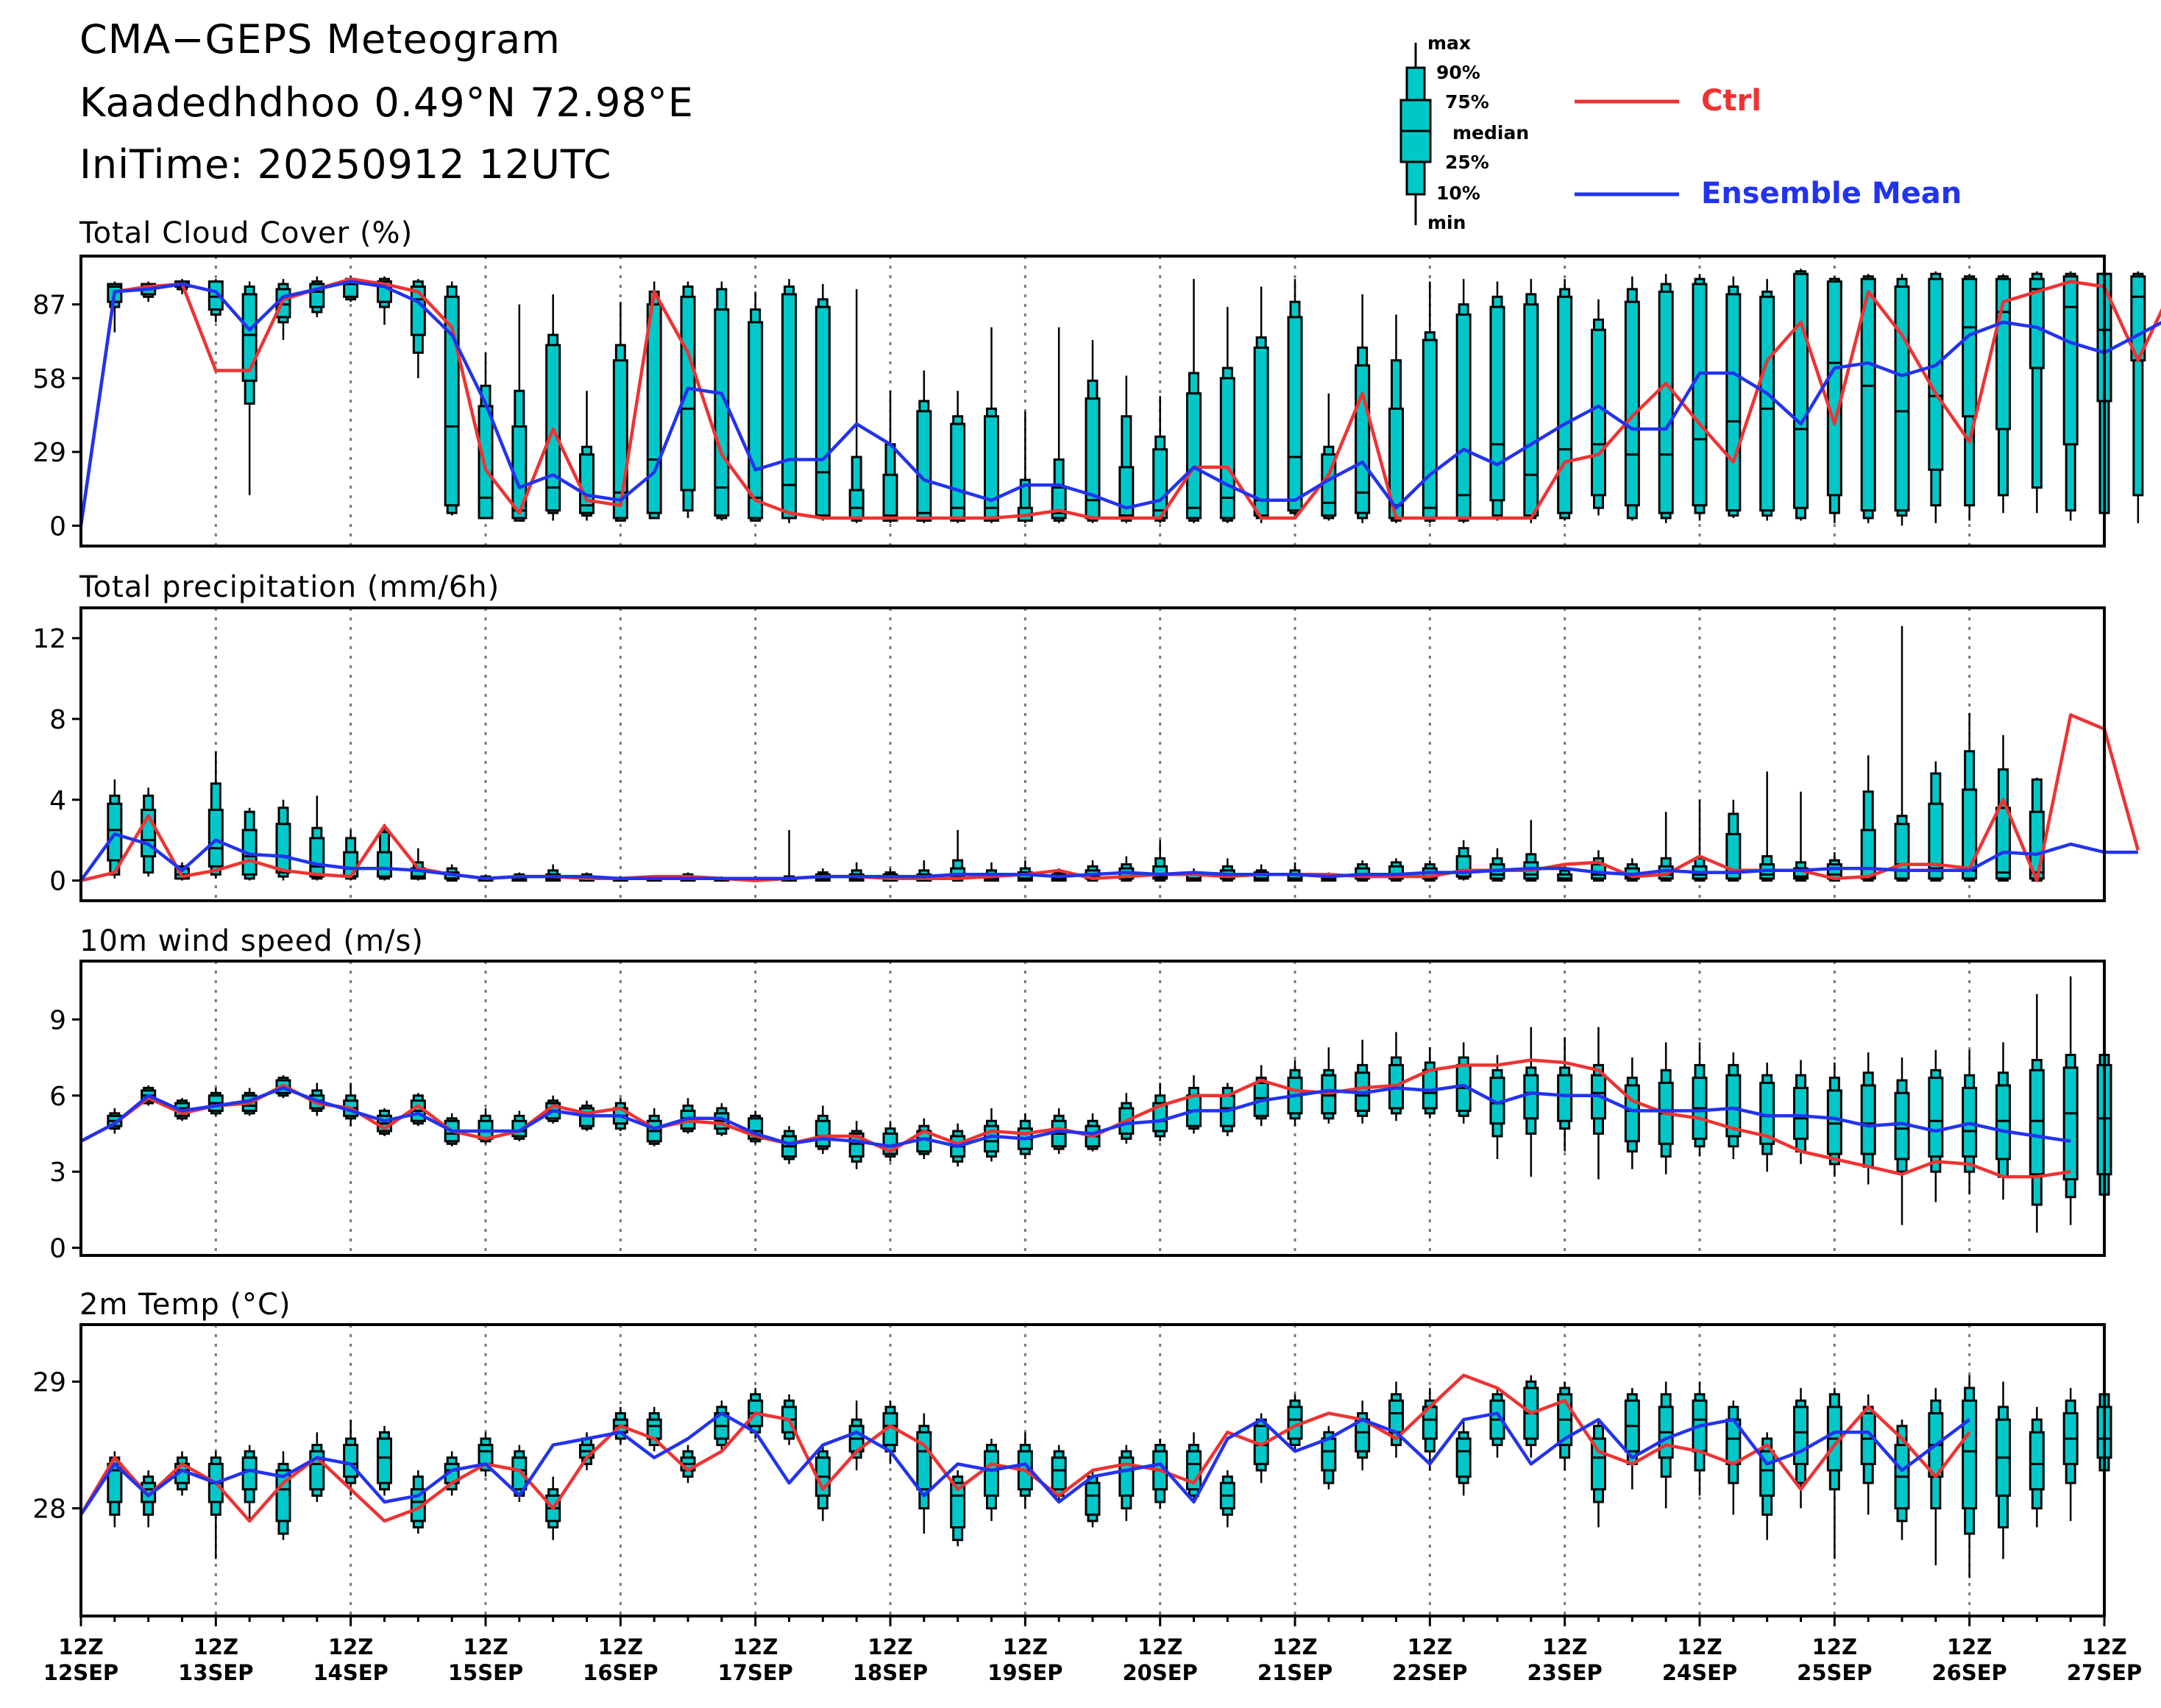 The image size is (2161, 1708). I want to click on x-tick-date-label: 23SEP, so click(1565, 1673).